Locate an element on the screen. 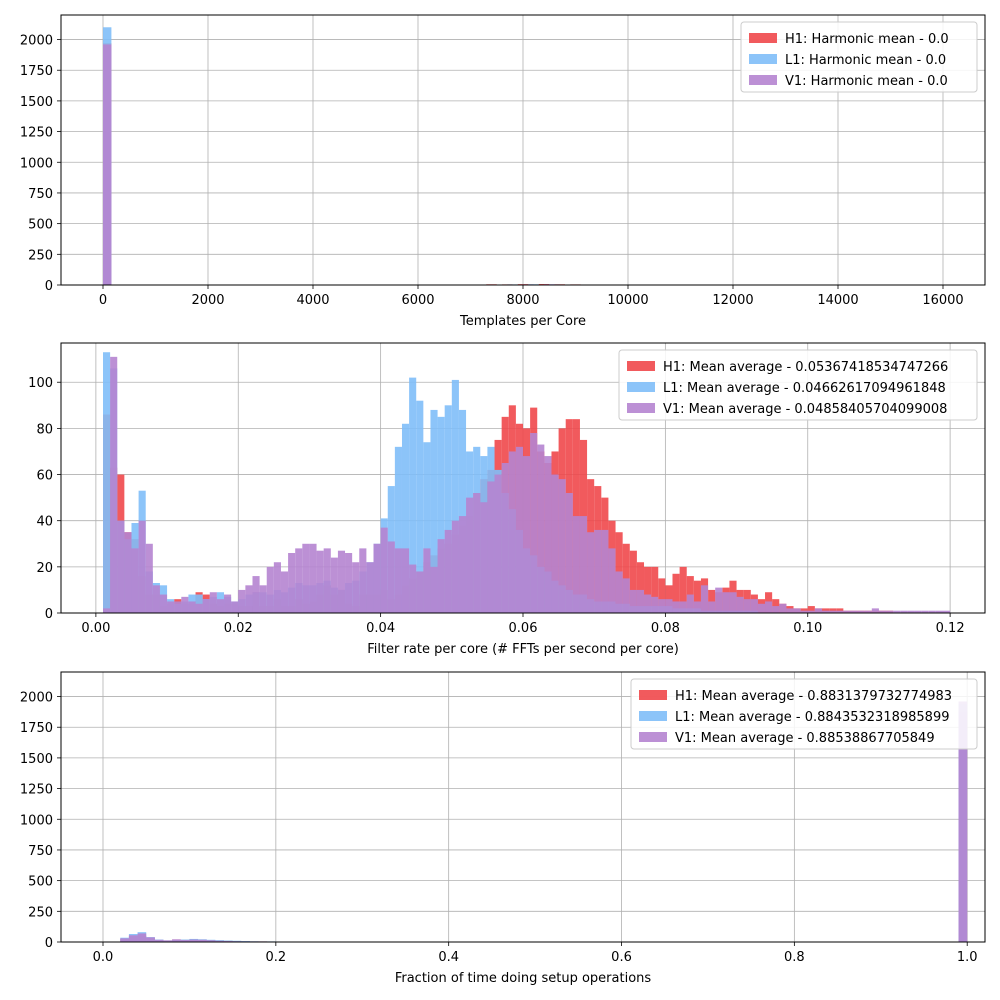  y-tick-label: 1750 is located at coordinates (36, 71).